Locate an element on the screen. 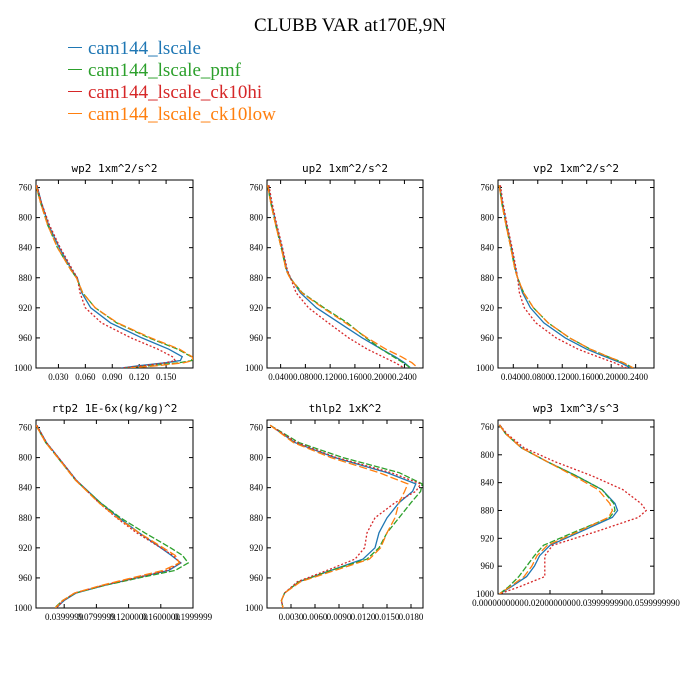 The image size is (700, 700). legend-item: cam144_lscale_ck10hi is located at coordinates (165, 93).